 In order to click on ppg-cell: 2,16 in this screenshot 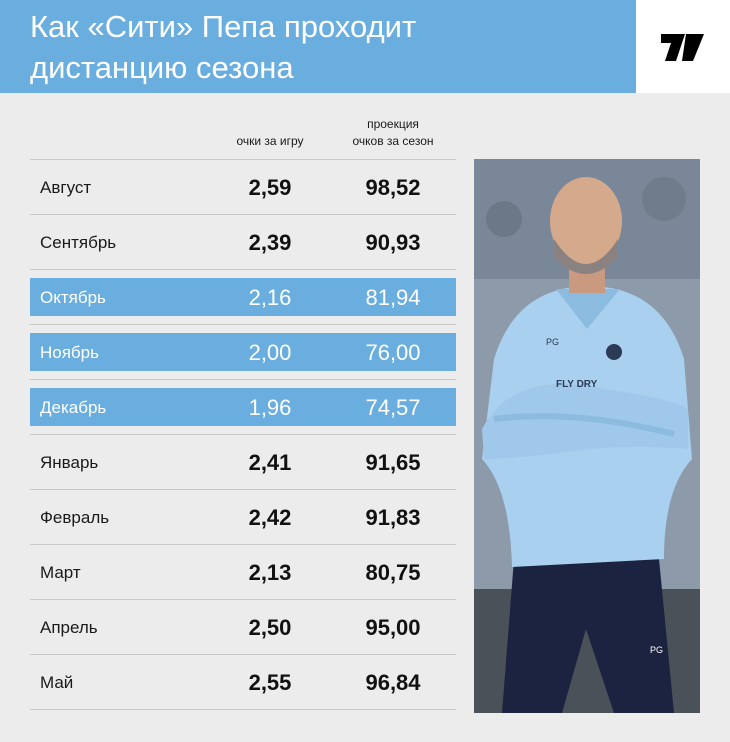, I will do `click(270, 297)`.